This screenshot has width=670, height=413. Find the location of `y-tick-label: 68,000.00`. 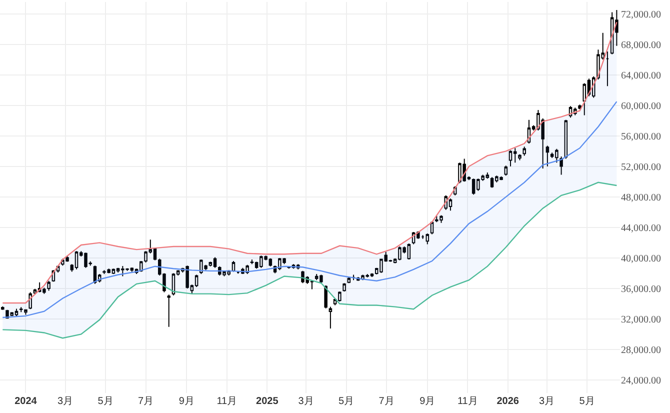

y-tick-label: 68,000.00 is located at coordinates (641, 45).